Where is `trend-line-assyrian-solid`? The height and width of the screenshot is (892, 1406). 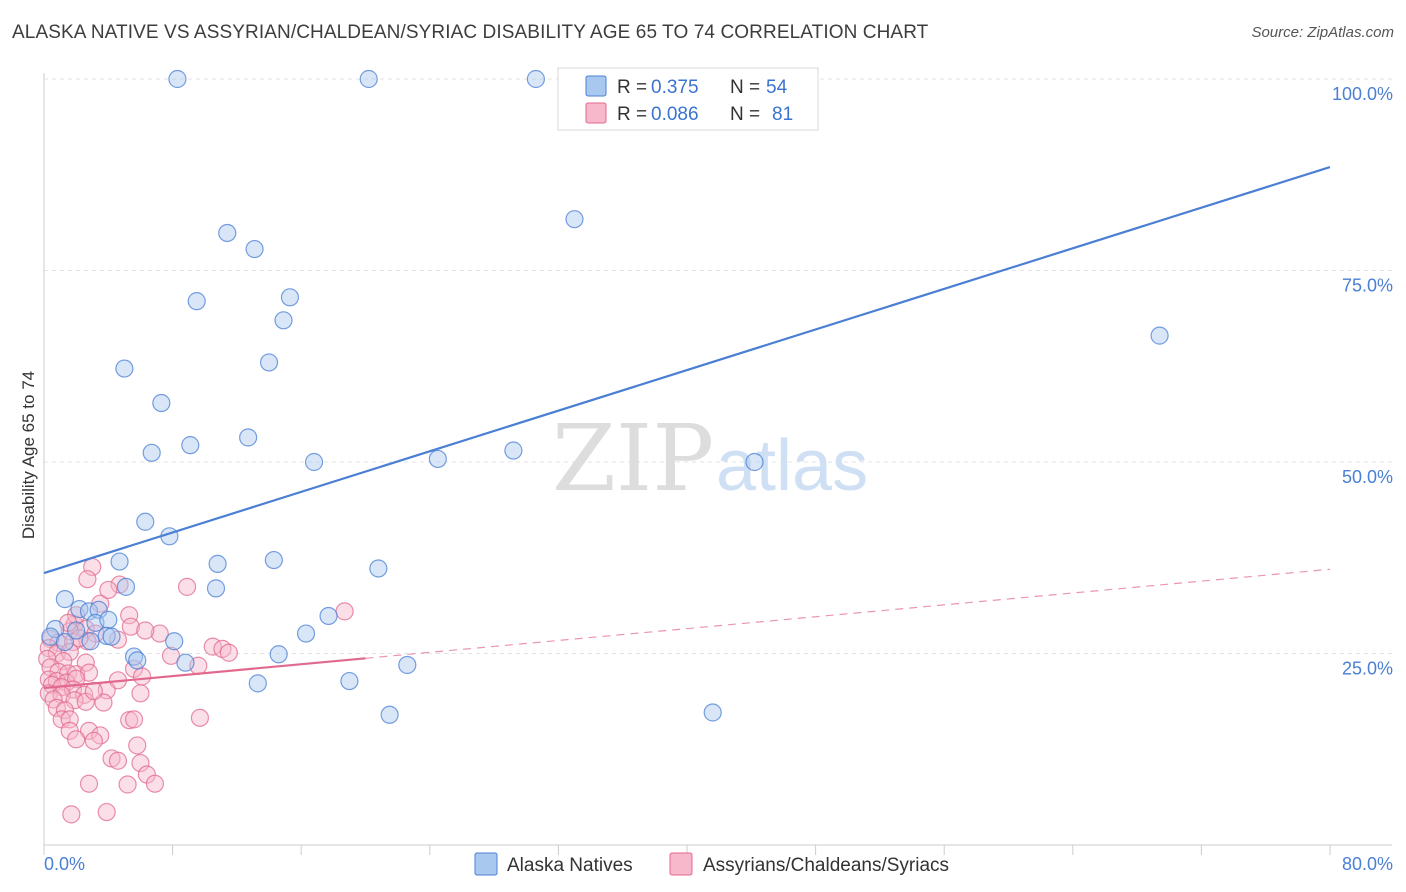
trend-line-assyrian-solid is located at coordinates (204, 673).